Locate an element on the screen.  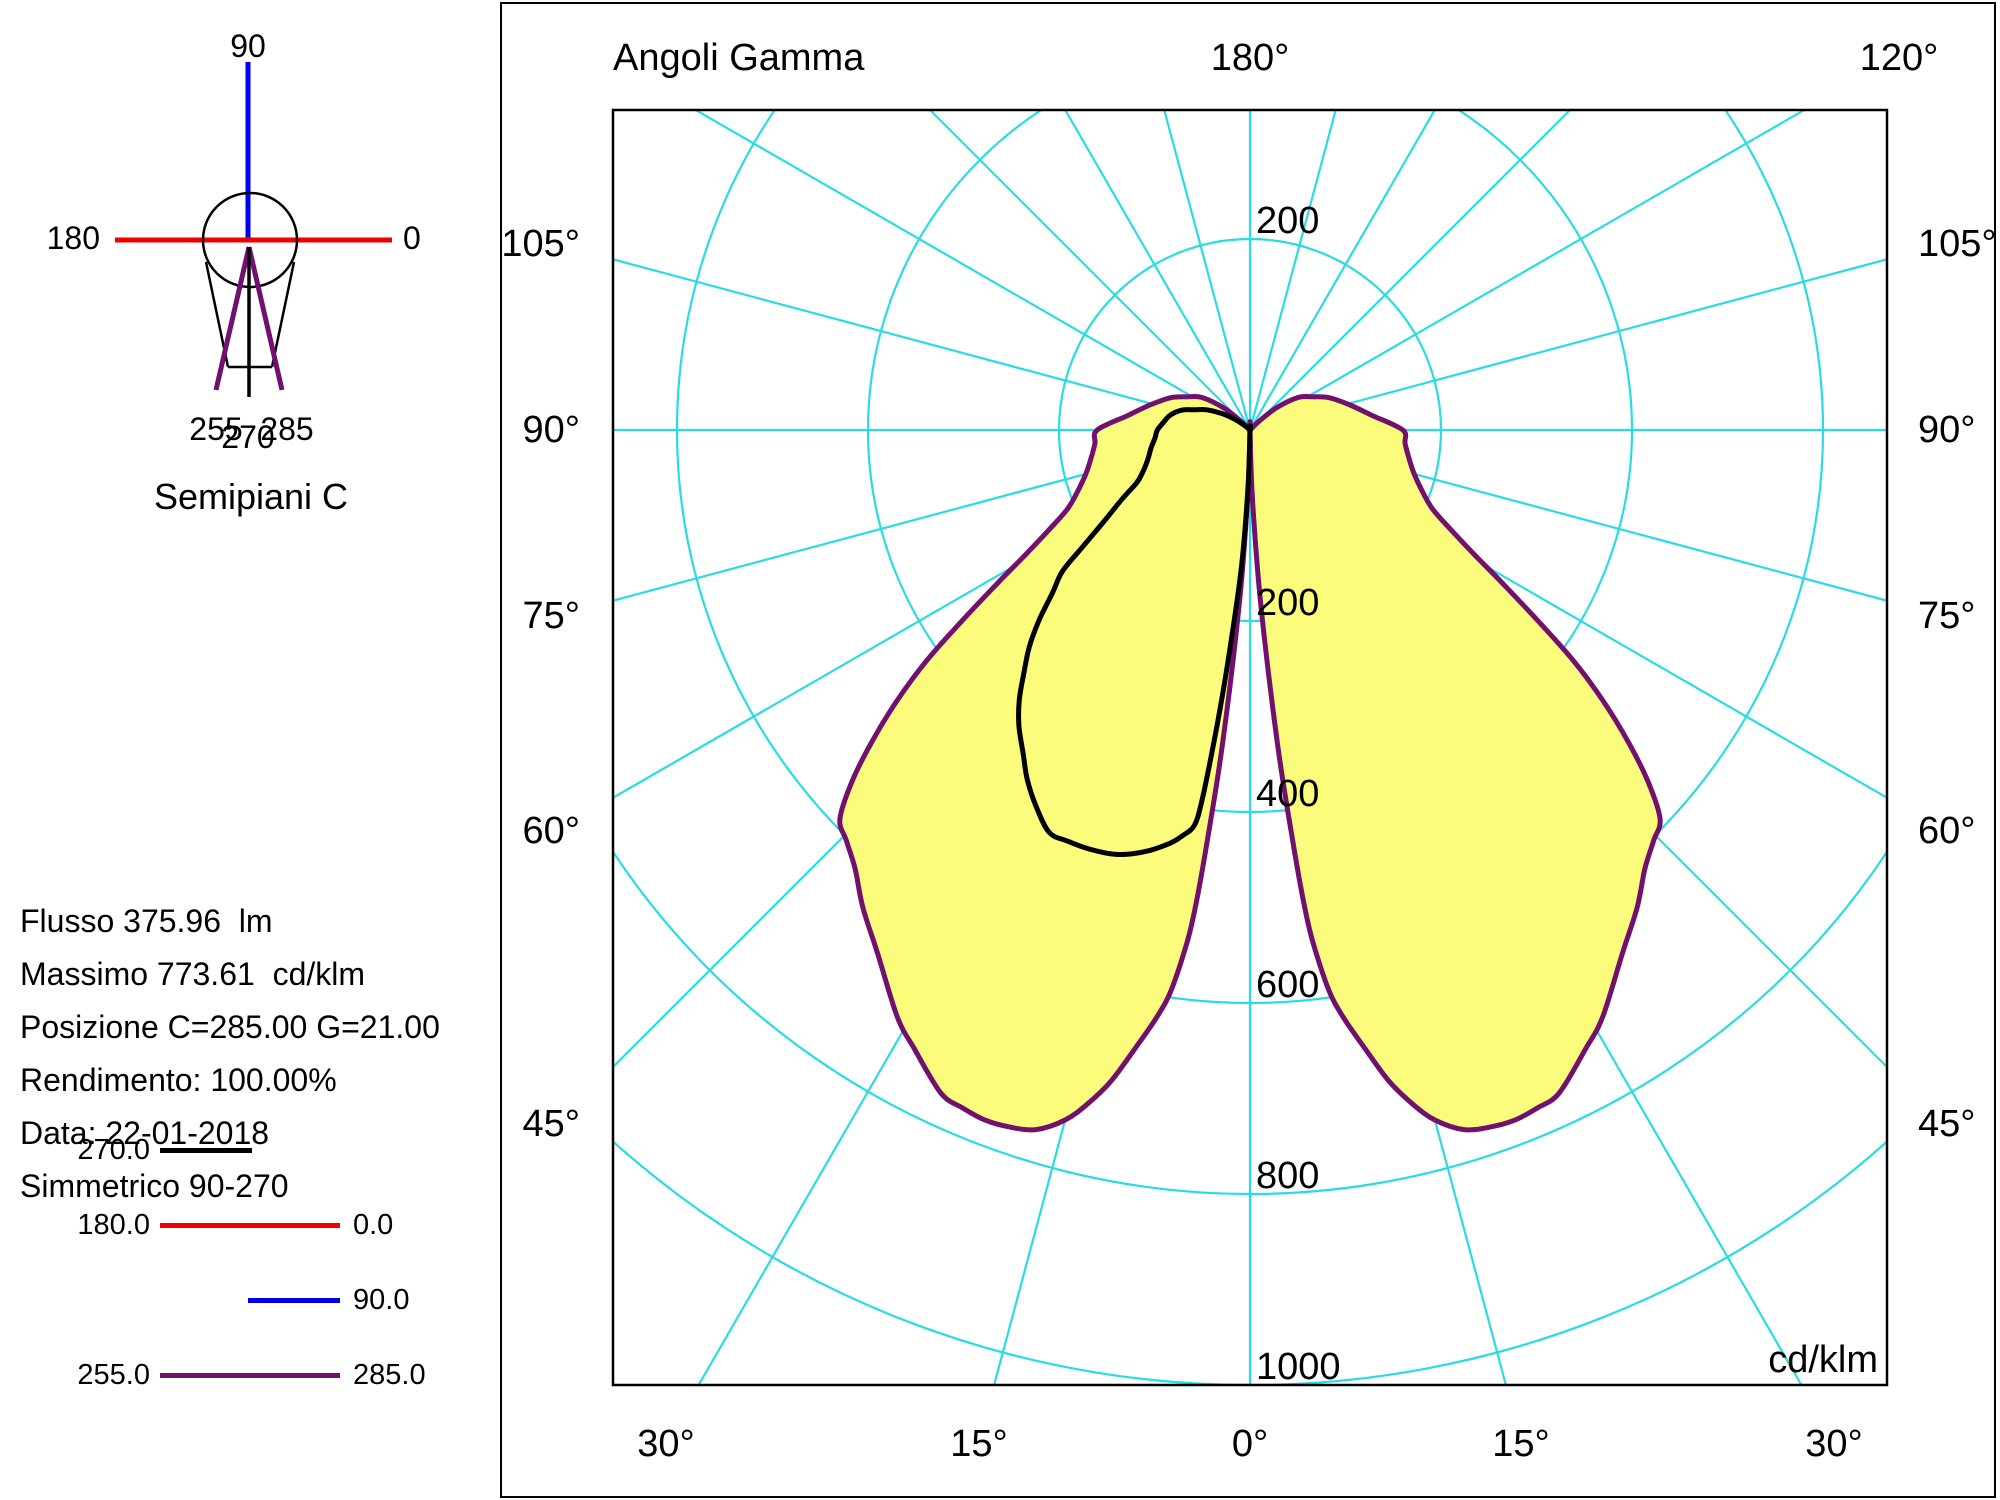
gamma-angle-label-right: 90° is located at coordinates (1946, 430).